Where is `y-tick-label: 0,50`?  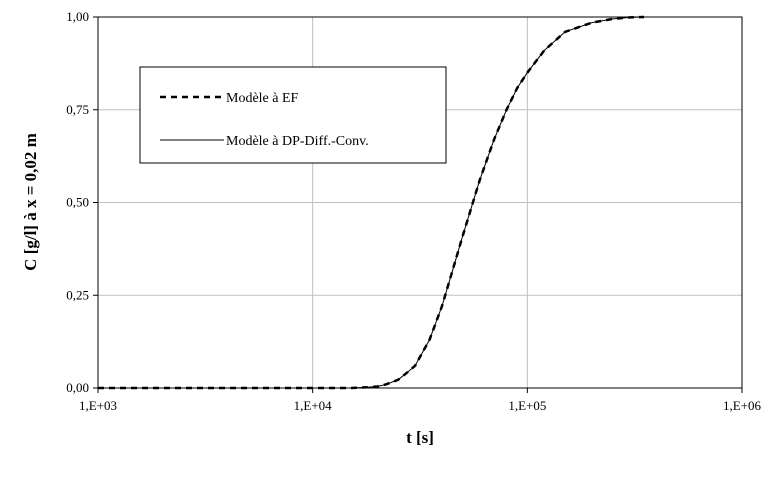 y-tick-label: 0,50 is located at coordinates (77, 202).